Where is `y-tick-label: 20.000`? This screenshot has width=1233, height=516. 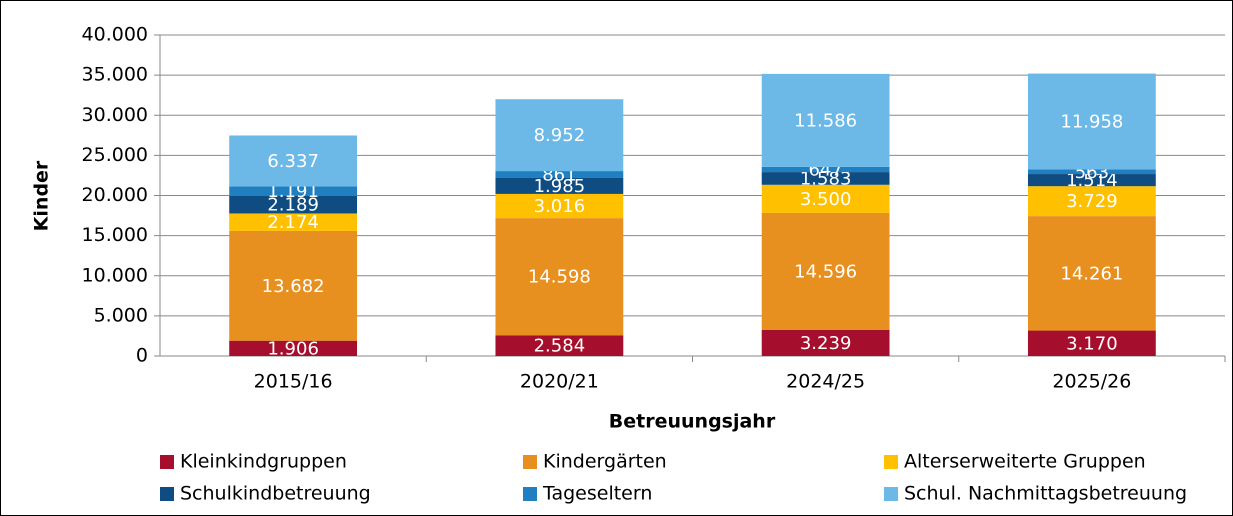 y-tick-label: 20.000 is located at coordinates (115, 195).